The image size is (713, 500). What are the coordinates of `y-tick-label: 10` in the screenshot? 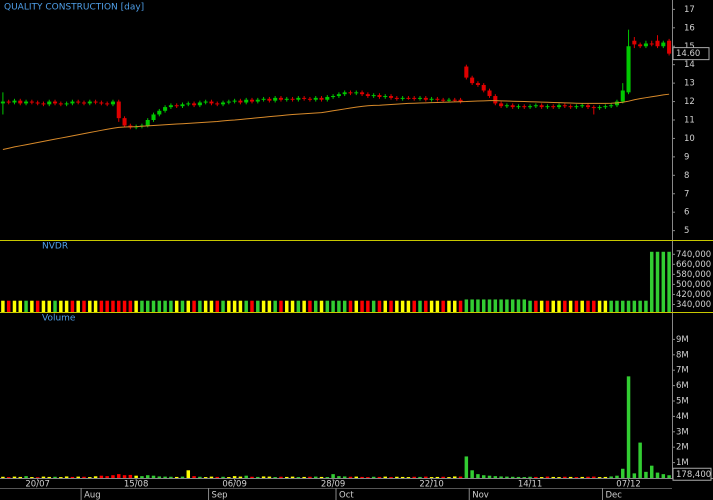 It's located at (689, 139).